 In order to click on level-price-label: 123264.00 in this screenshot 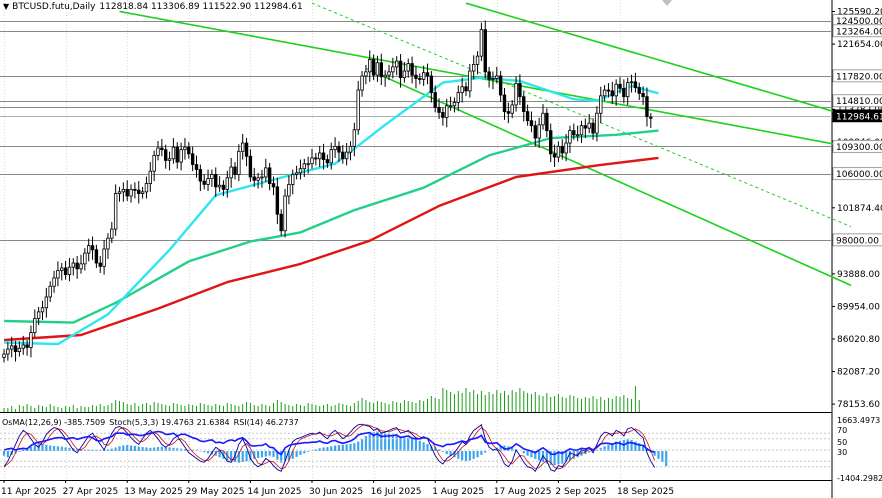, I will do `click(859, 32)`.